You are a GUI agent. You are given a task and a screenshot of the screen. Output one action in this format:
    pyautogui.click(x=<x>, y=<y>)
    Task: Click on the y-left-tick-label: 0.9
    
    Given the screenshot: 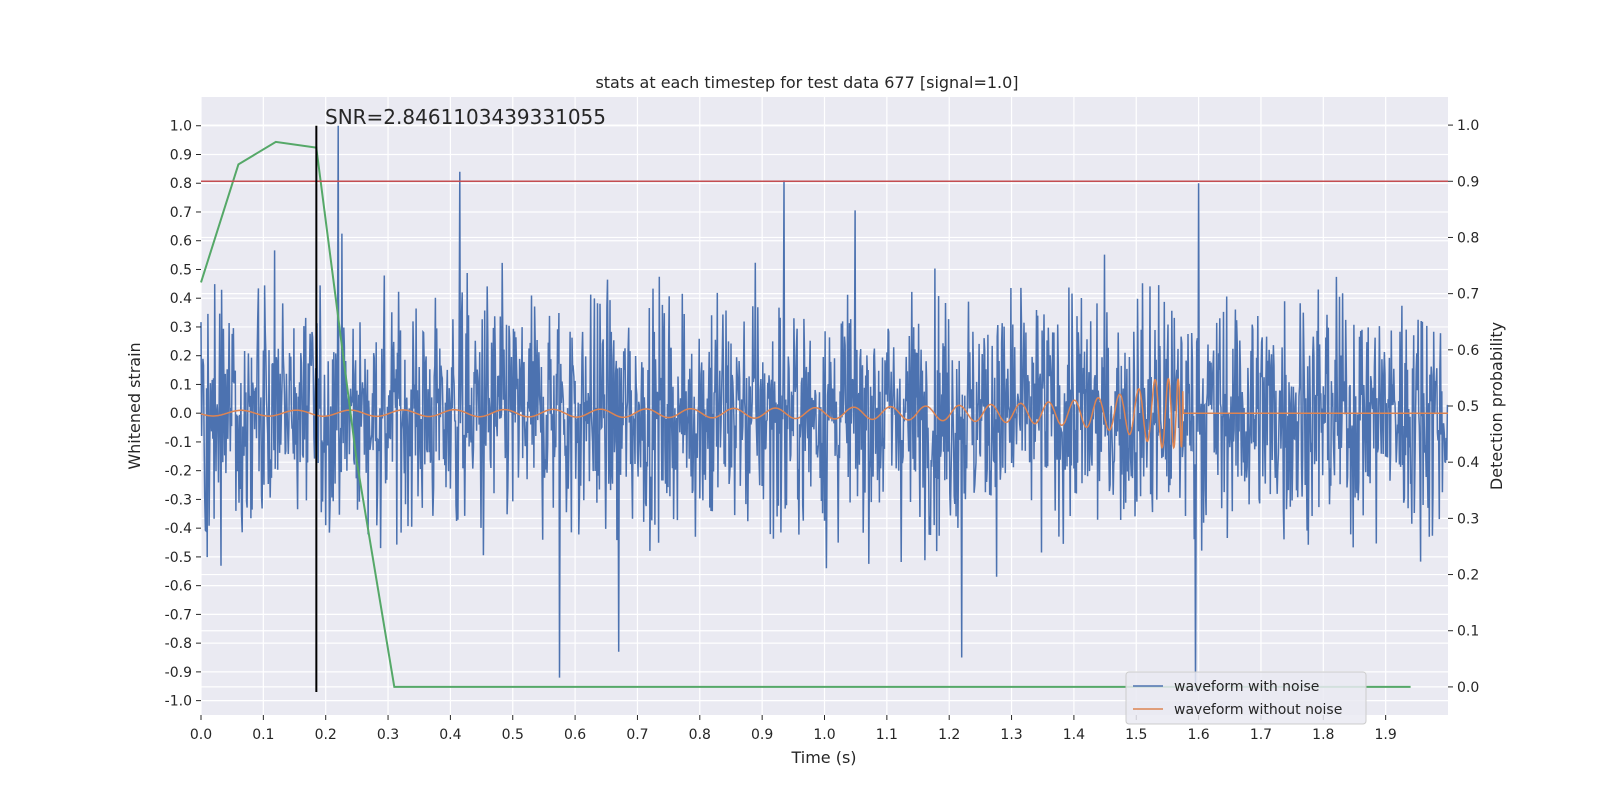 What is the action you would take?
    pyautogui.click(x=181, y=155)
    